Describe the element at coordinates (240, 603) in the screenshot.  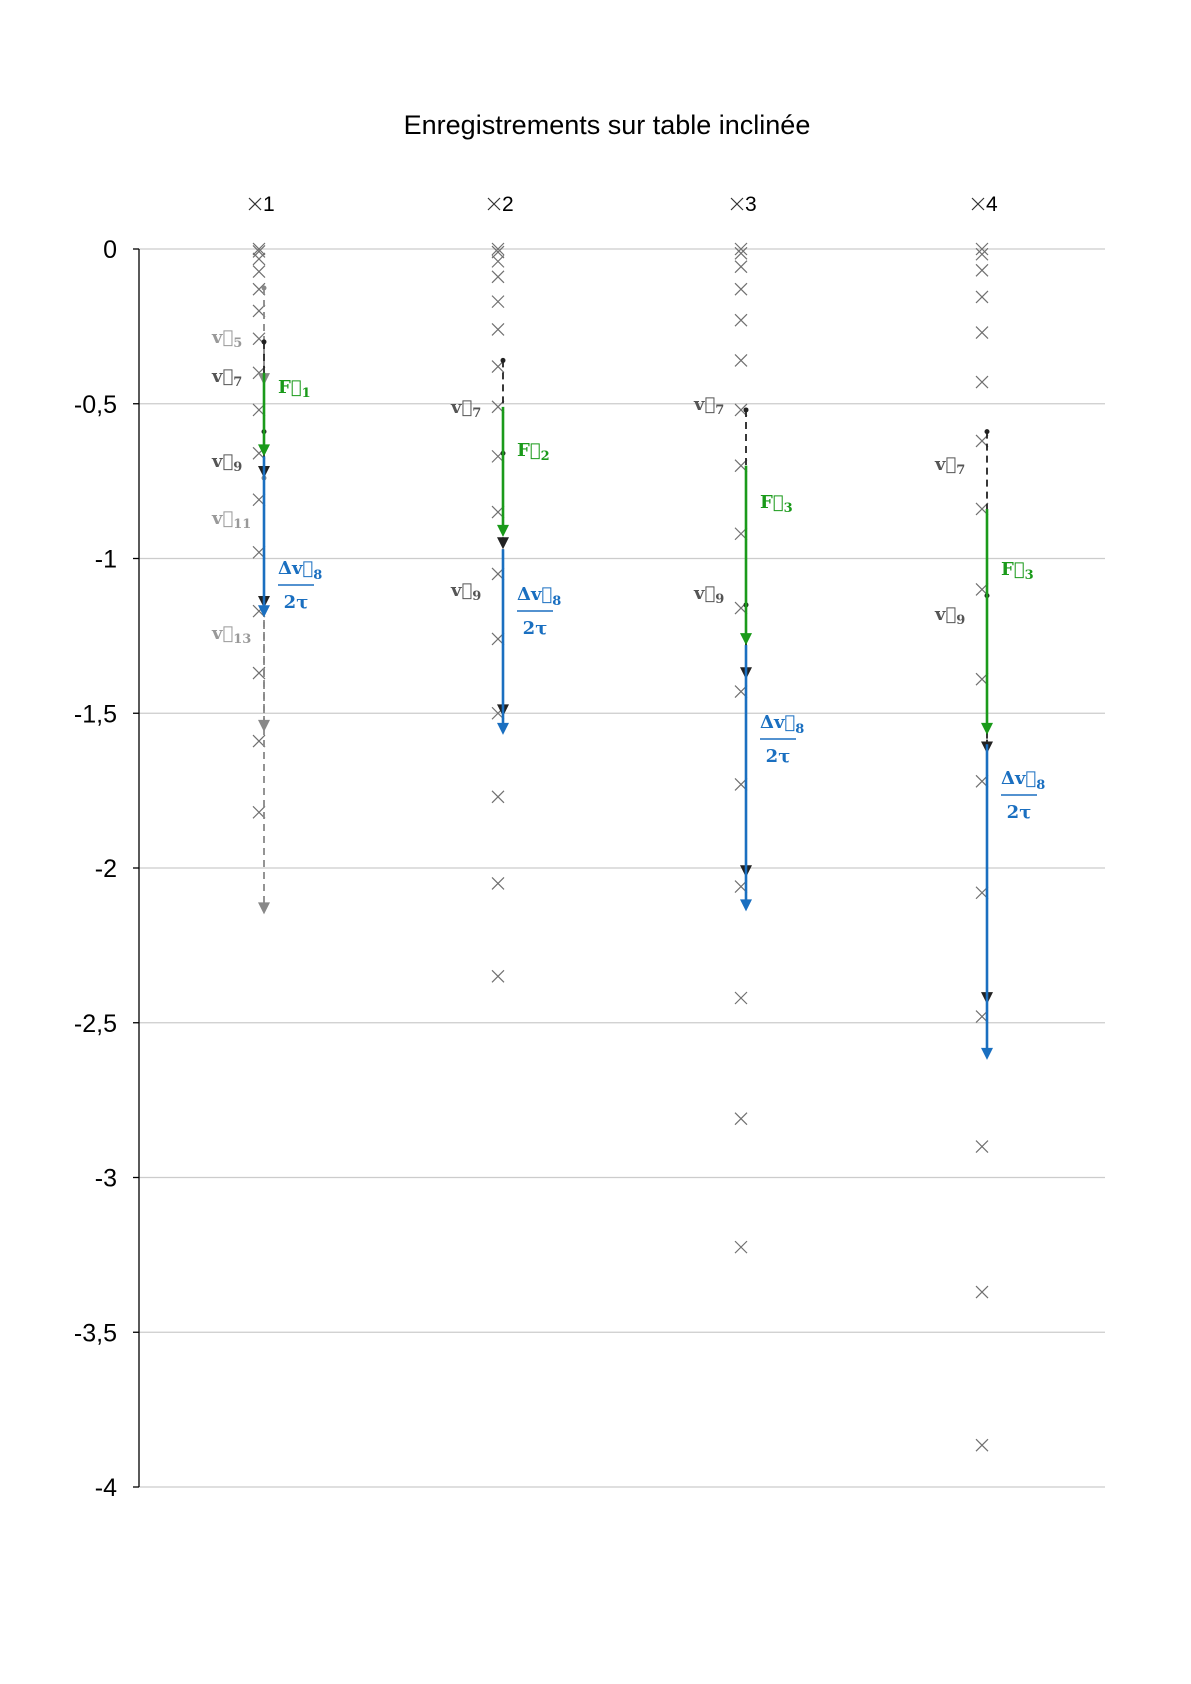
I see `vector-velocity-gray: v⃗11` at that location.